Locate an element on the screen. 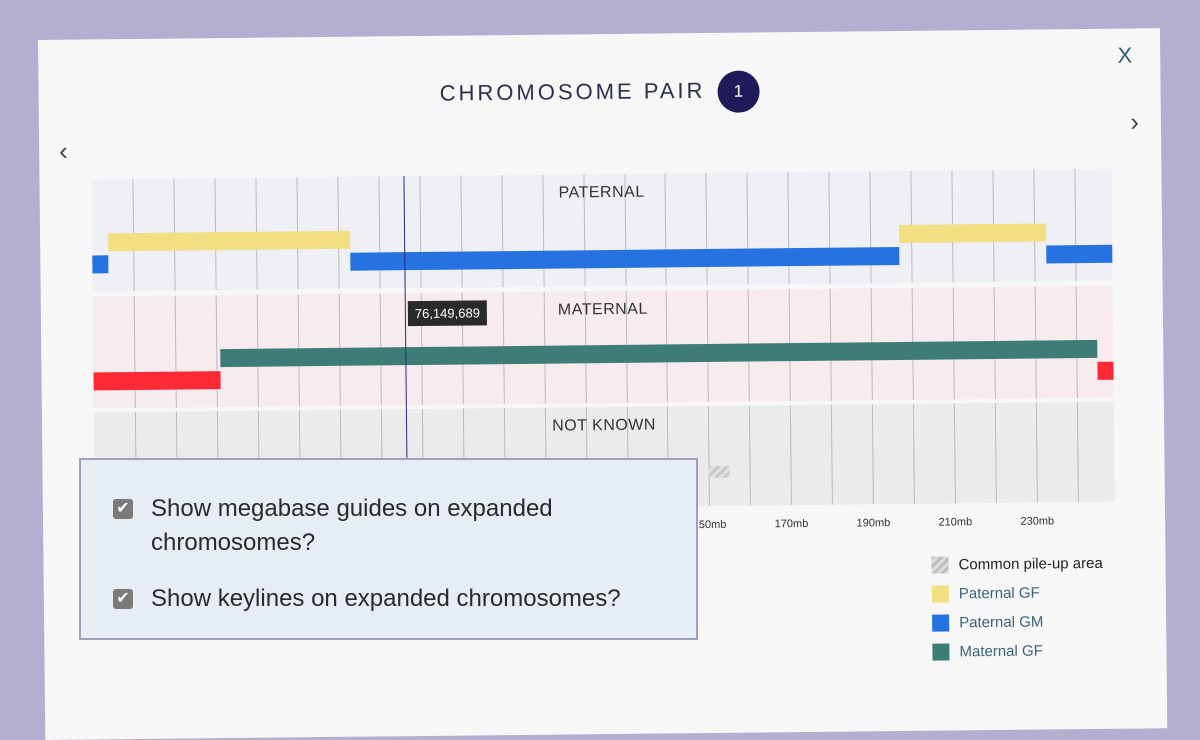  legend-label: Paternal GF is located at coordinates (999, 593).